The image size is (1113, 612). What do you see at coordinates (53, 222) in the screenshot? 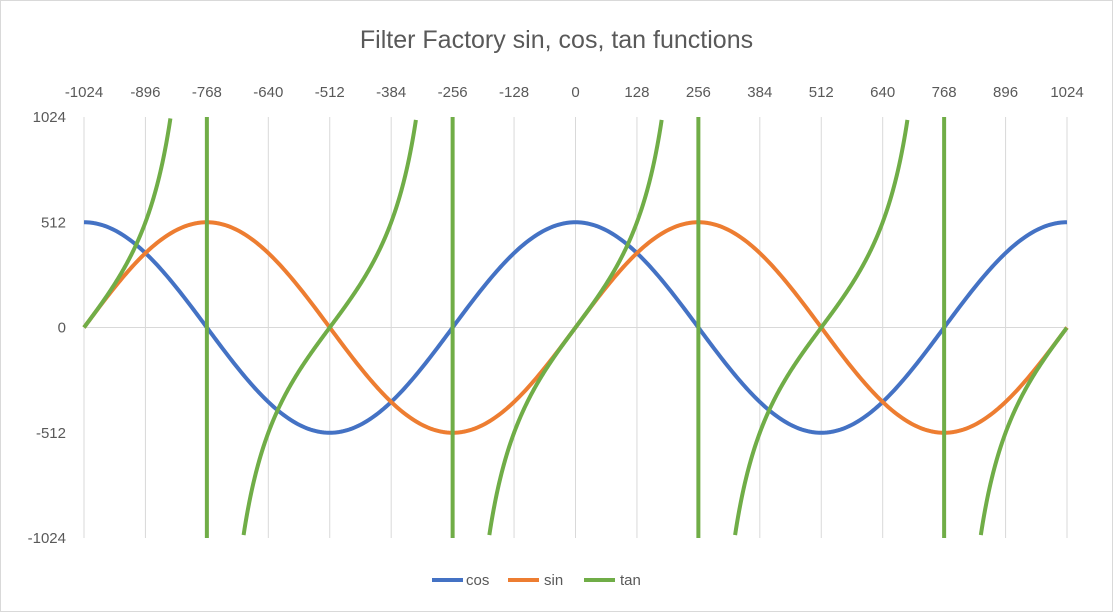
I see `y-tick-label: 512` at bounding box center [53, 222].